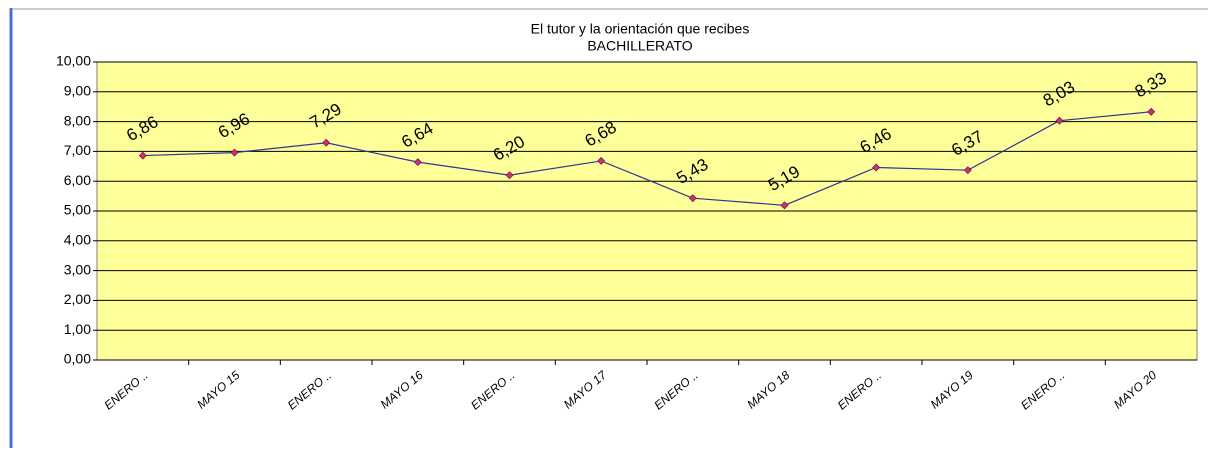 The height and width of the screenshot is (453, 1208). What do you see at coordinates (77, 329) in the screenshot?
I see `y-tick-label: 1,00` at bounding box center [77, 329].